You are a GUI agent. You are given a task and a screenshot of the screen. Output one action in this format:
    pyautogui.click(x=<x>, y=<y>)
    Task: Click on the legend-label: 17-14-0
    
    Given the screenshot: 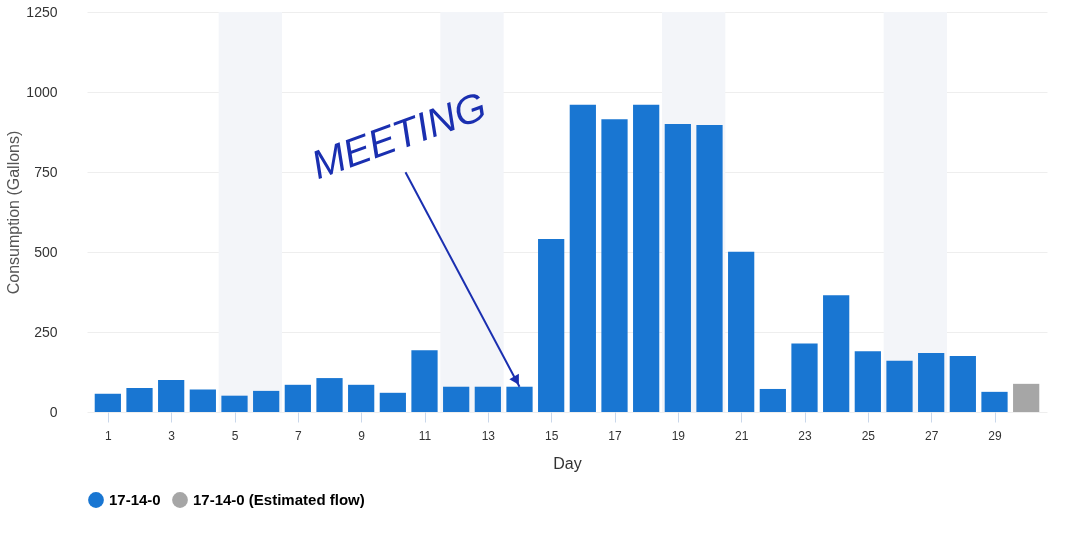 What is the action you would take?
    pyautogui.click(x=135, y=499)
    